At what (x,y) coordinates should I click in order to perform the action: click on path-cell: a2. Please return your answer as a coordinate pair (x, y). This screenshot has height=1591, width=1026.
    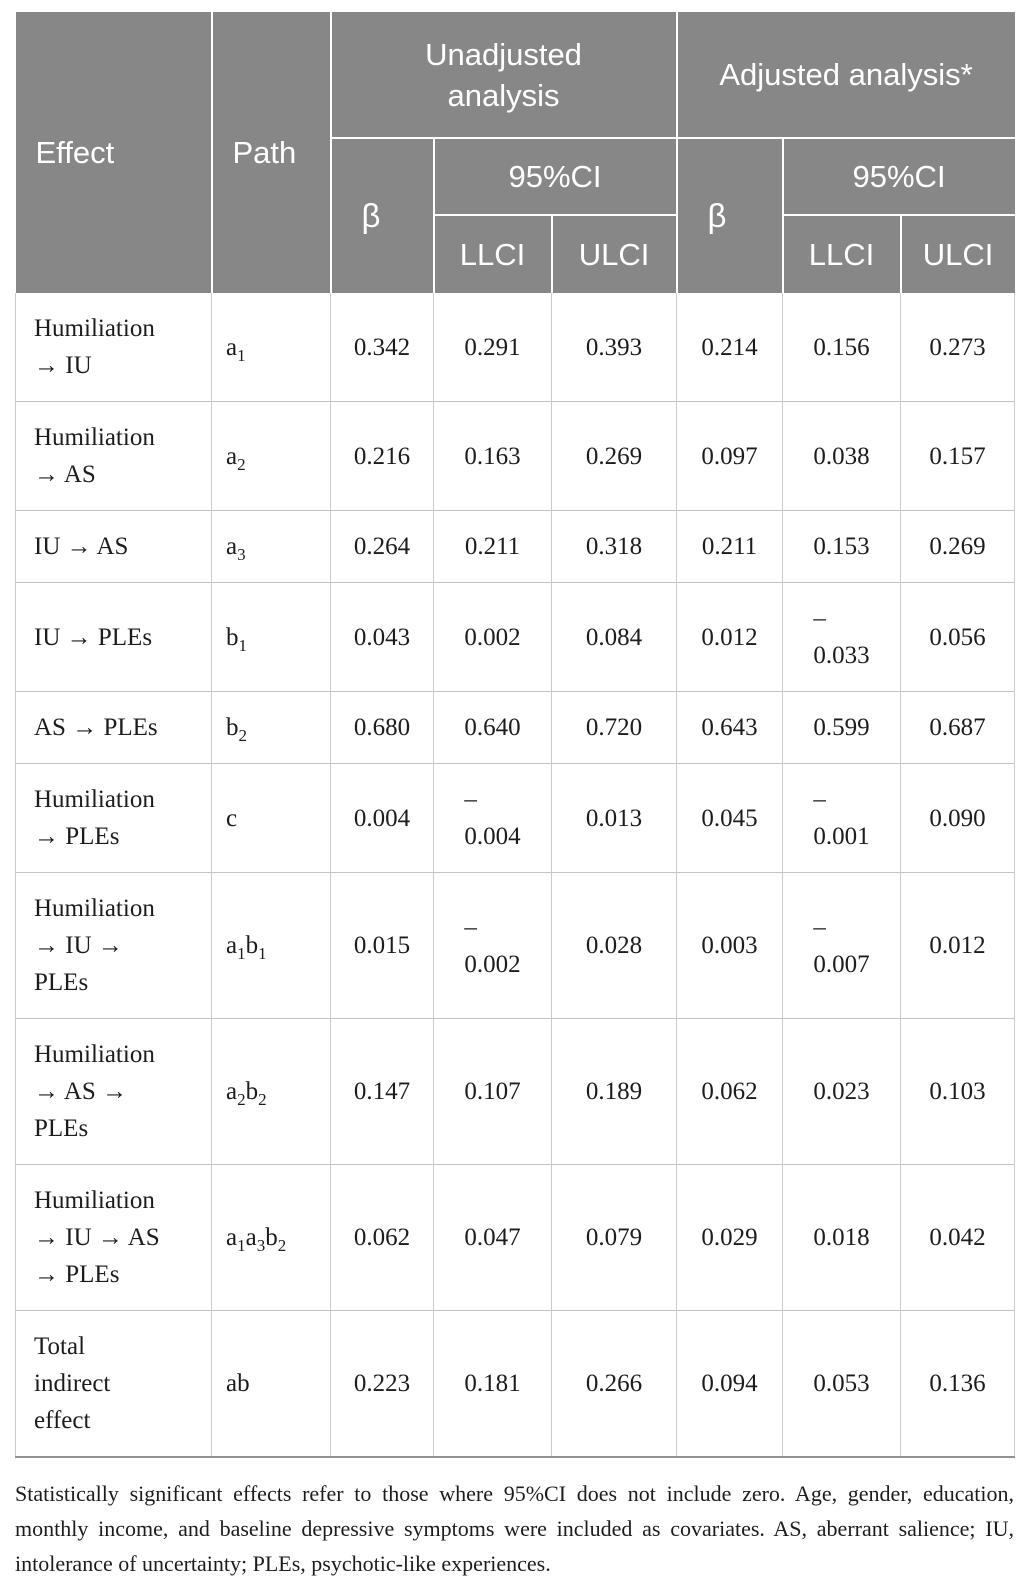
    Looking at the image, I should click on (271, 456).